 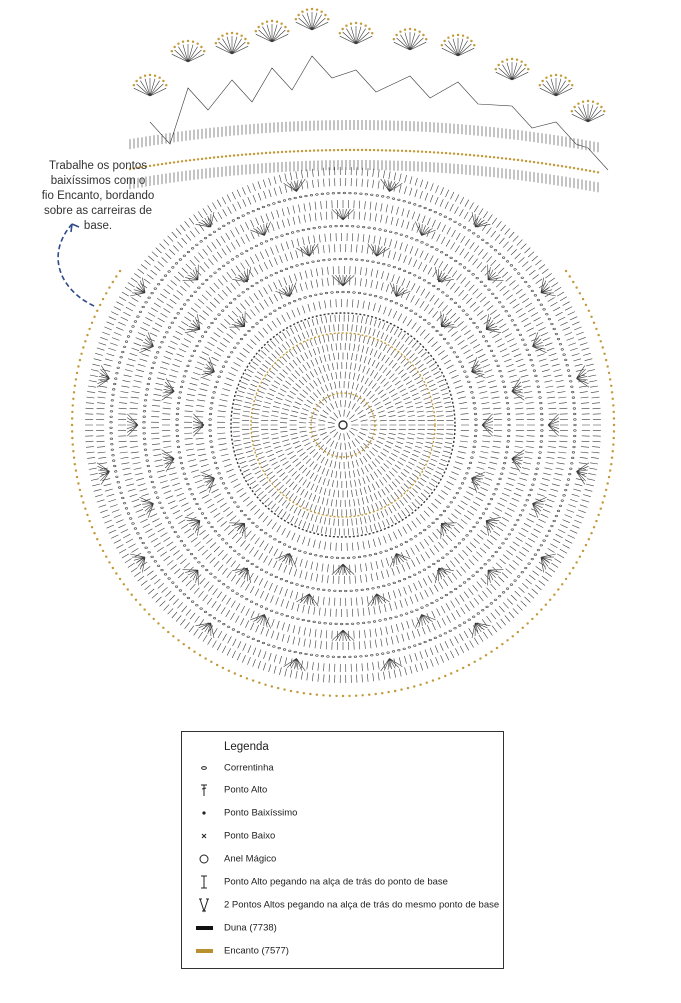 What do you see at coordinates (249, 768) in the screenshot?
I see `legend-label: Correntinha` at bounding box center [249, 768].